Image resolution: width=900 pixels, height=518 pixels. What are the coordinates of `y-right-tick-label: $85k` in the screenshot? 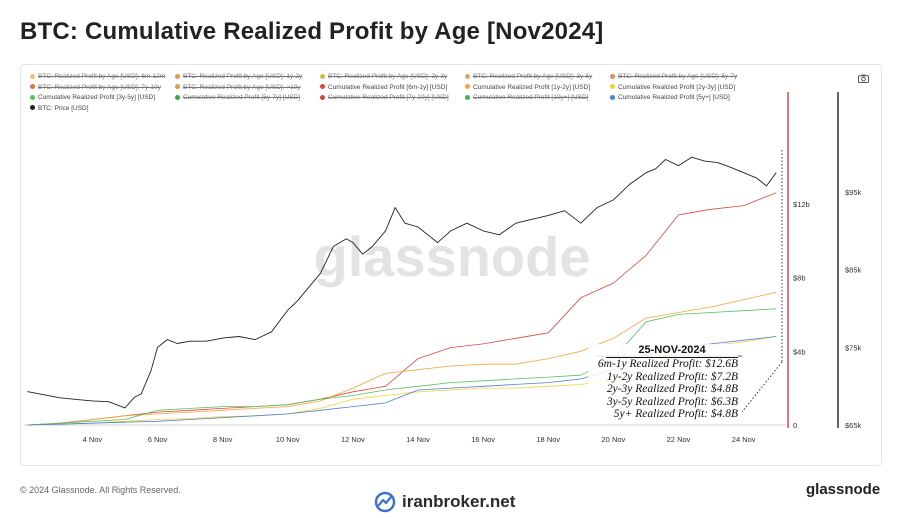 It's located at (853, 270).